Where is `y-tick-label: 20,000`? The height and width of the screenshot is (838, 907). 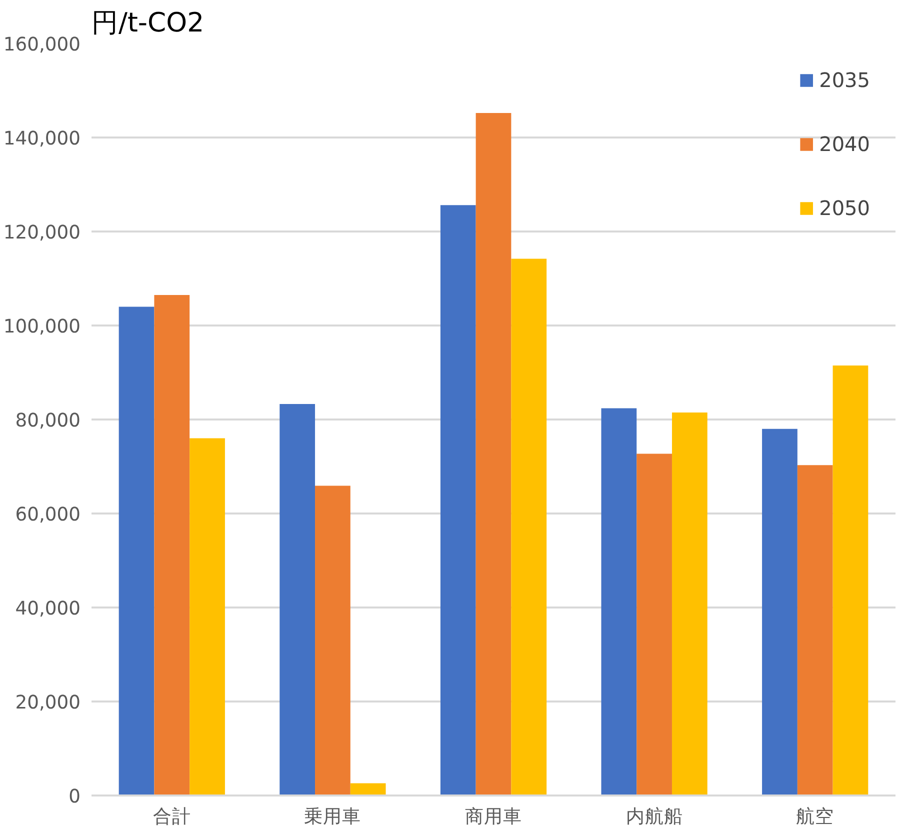 y-tick-label: 20,000 is located at coordinates (48, 703).